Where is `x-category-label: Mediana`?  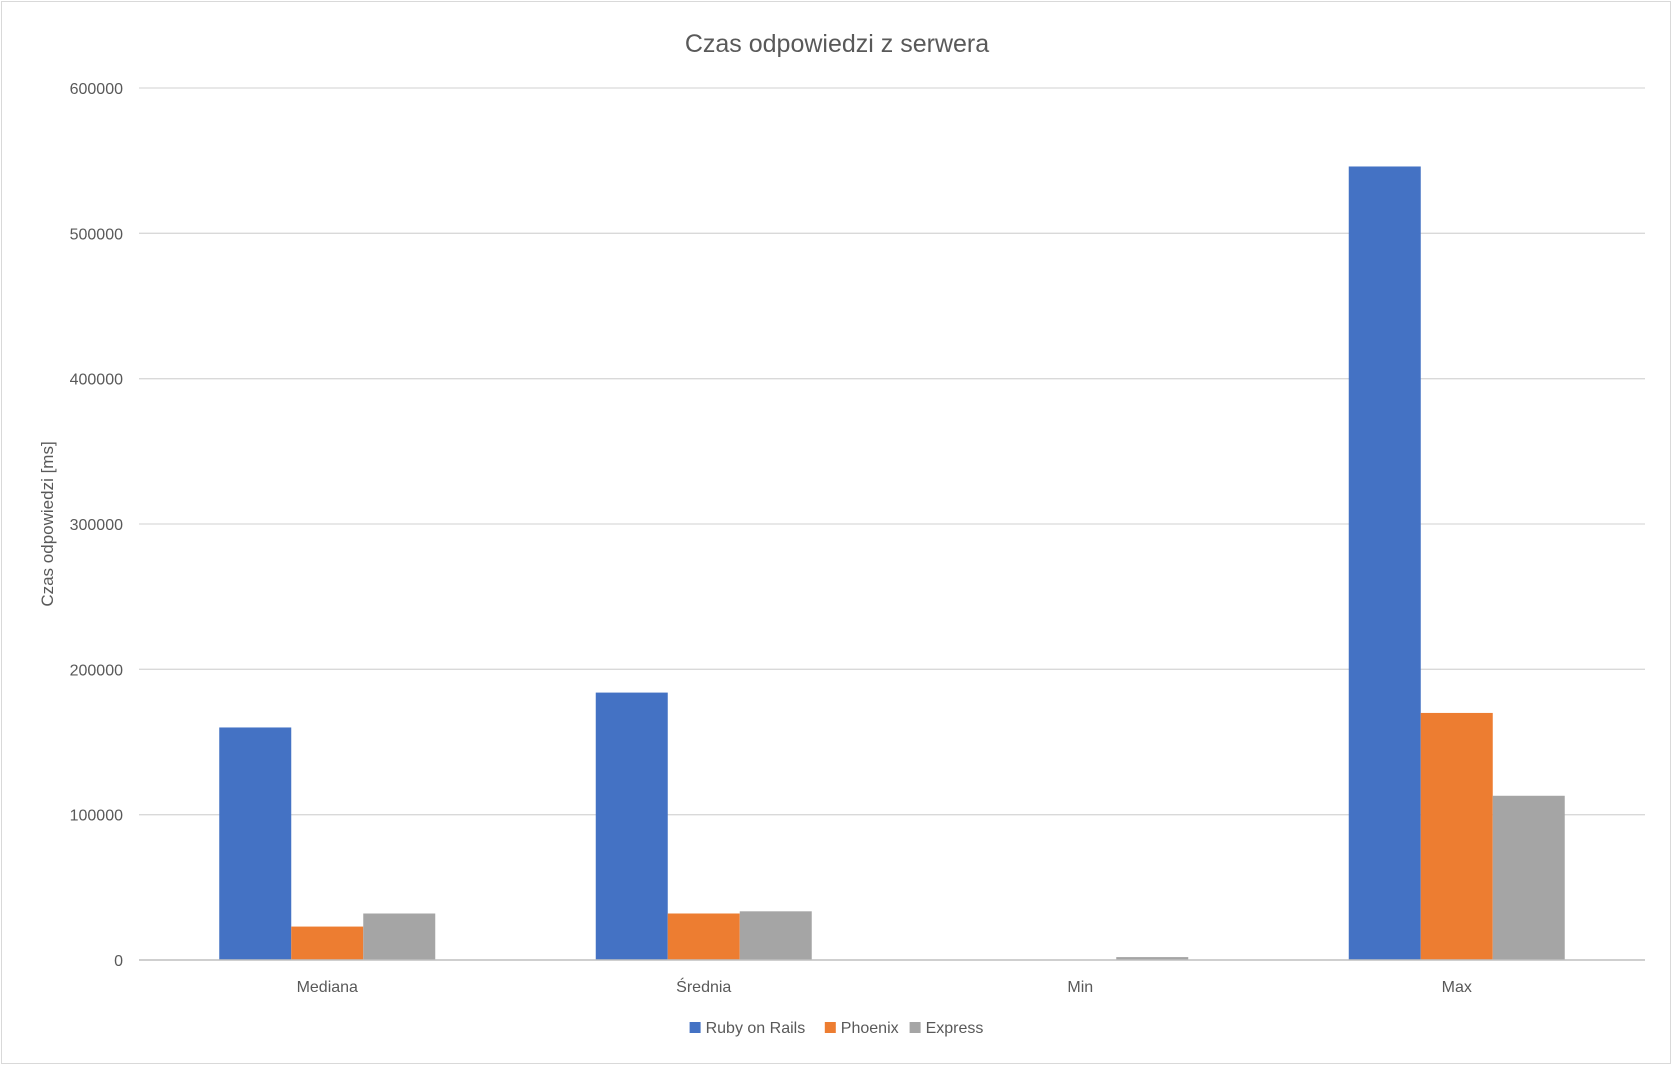 x-category-label: Mediana is located at coordinates (327, 987).